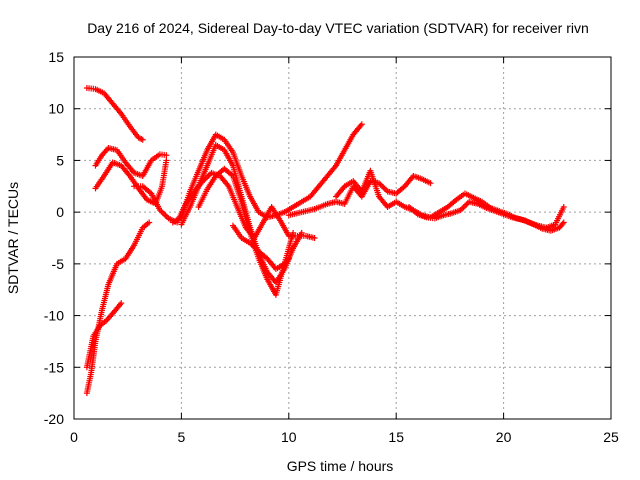 This screenshot has width=640, height=480. Describe the element at coordinates (611, 437) in the screenshot. I see `x-tick-label: 25` at that location.